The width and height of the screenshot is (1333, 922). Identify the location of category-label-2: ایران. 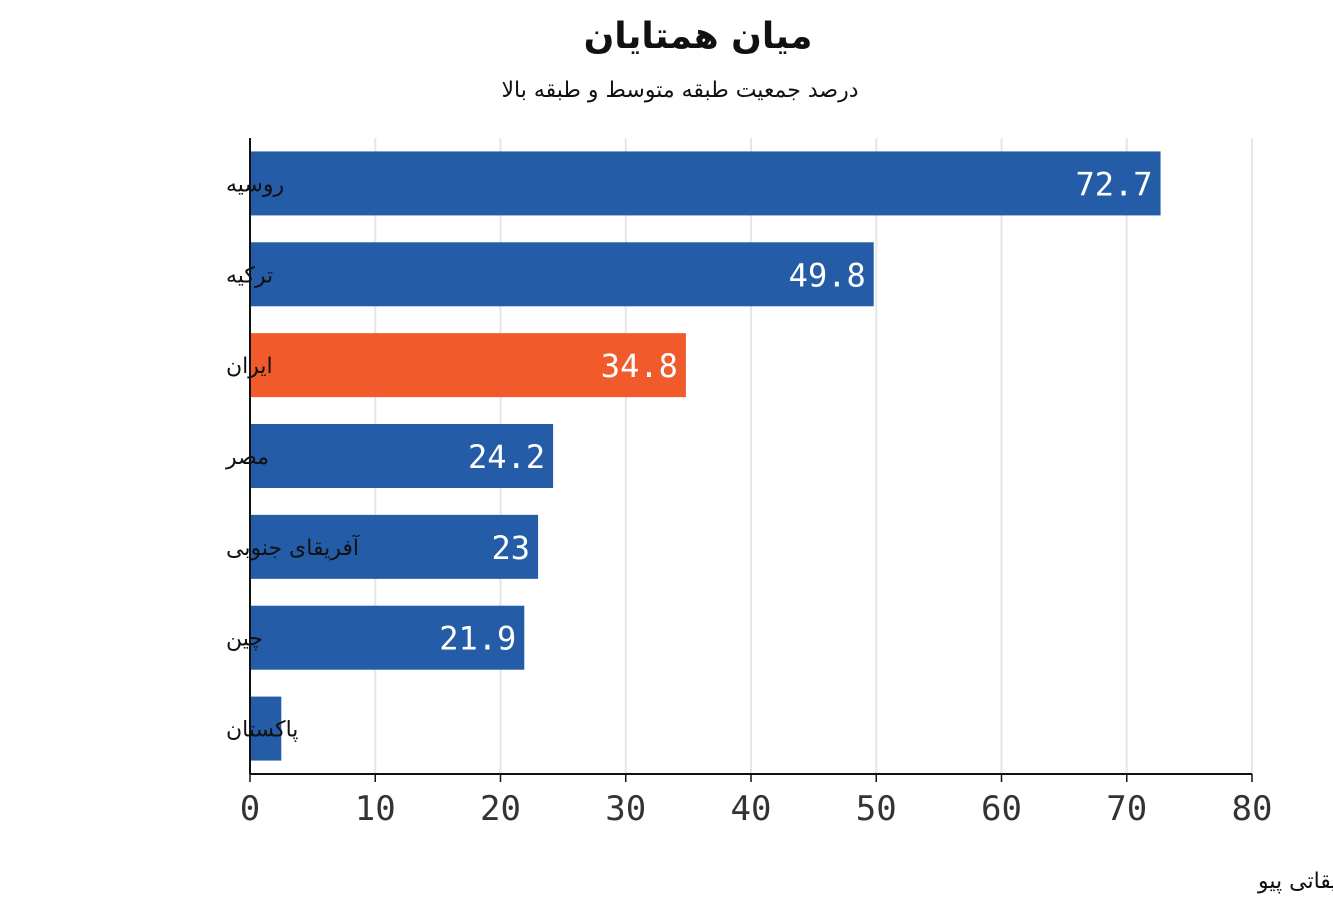
(249, 366).